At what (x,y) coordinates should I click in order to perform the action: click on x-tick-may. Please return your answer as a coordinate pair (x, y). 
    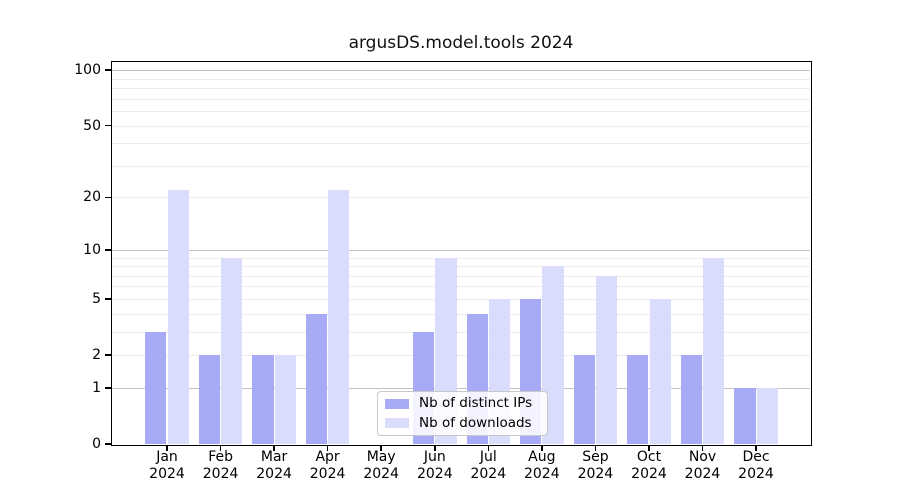
    Looking at the image, I should click on (381, 448).